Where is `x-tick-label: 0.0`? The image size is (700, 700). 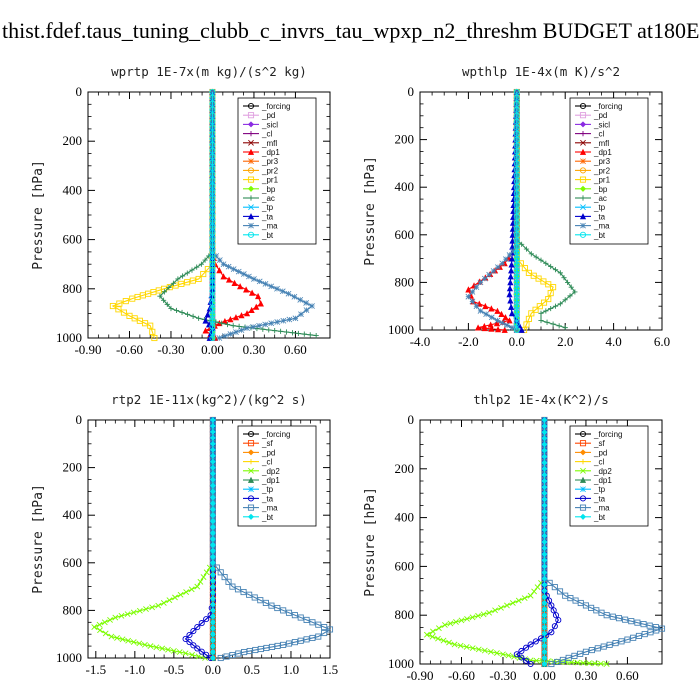 x-tick-label: 0.0 is located at coordinates (517, 341).